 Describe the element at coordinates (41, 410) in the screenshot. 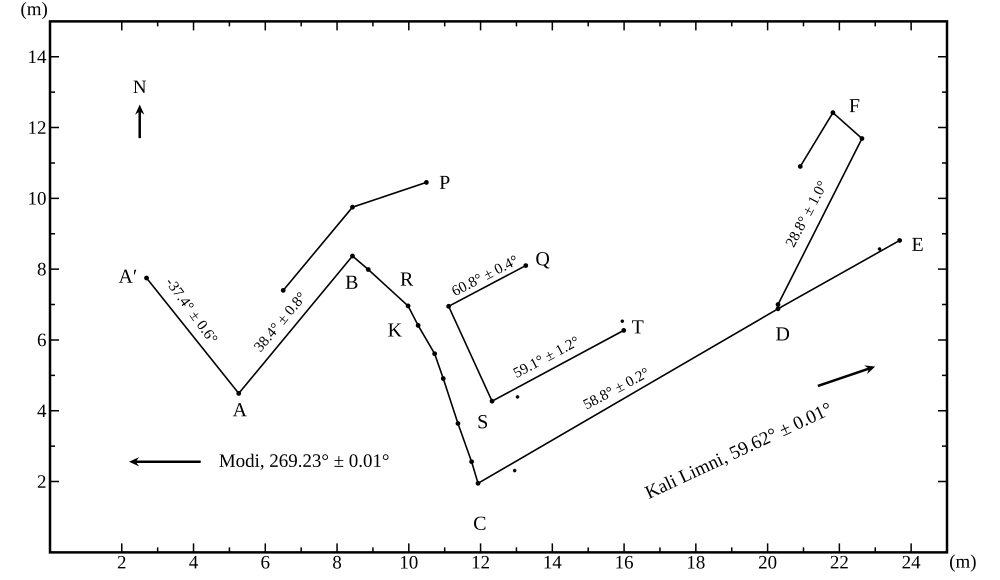

I see `y-tick-label: 4` at that location.